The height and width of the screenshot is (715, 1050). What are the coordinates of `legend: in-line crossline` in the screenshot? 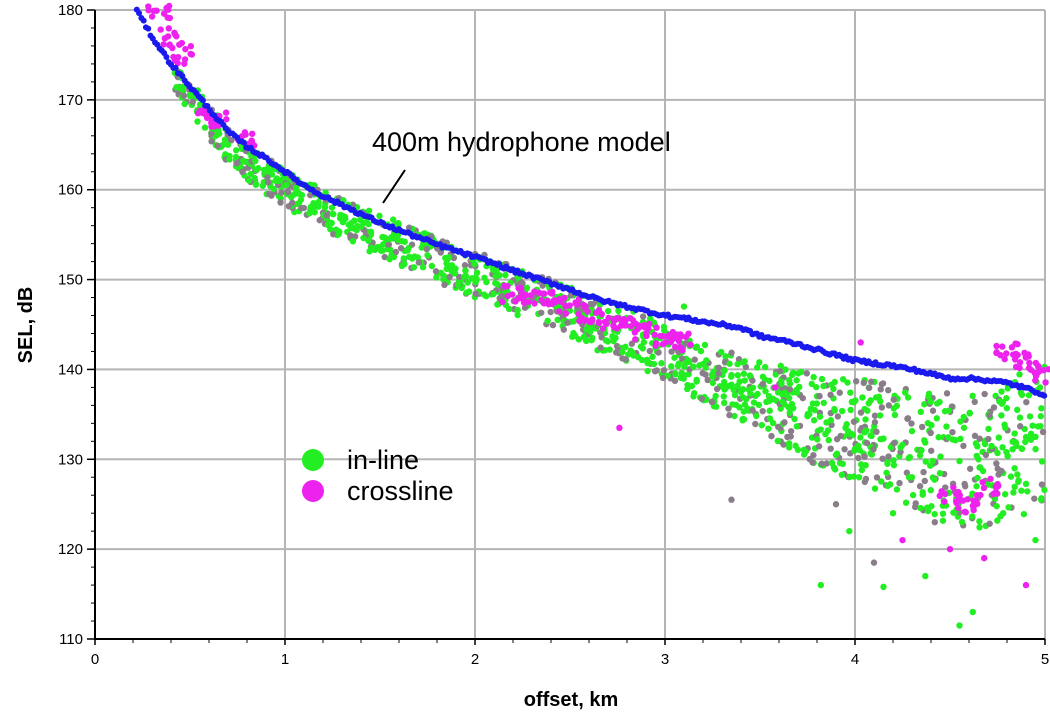 It's located at (378, 475).